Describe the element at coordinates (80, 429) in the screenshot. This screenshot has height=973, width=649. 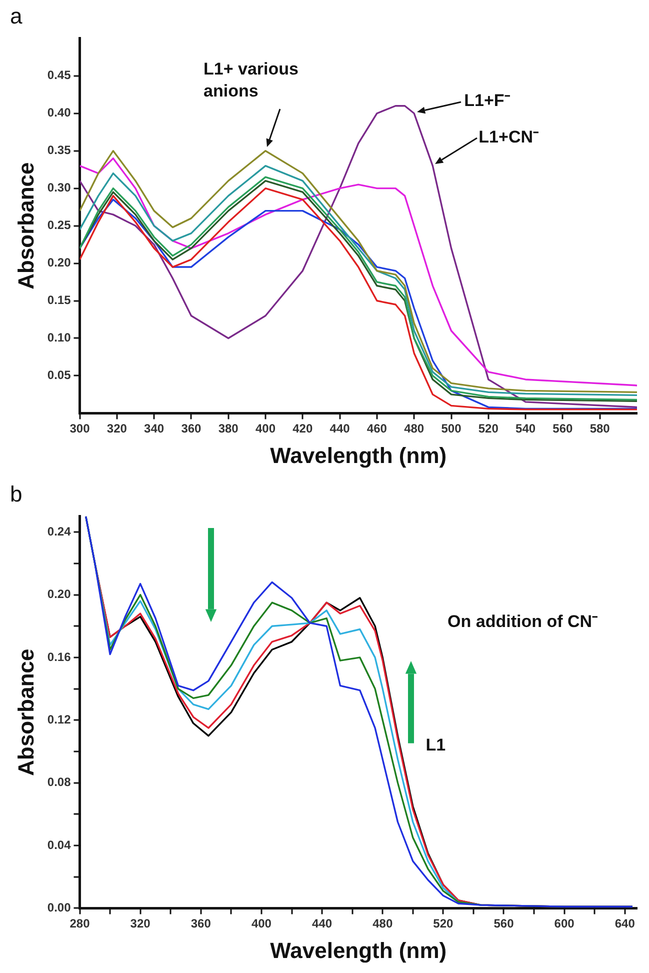
I see `x-tick-label: 300` at that location.